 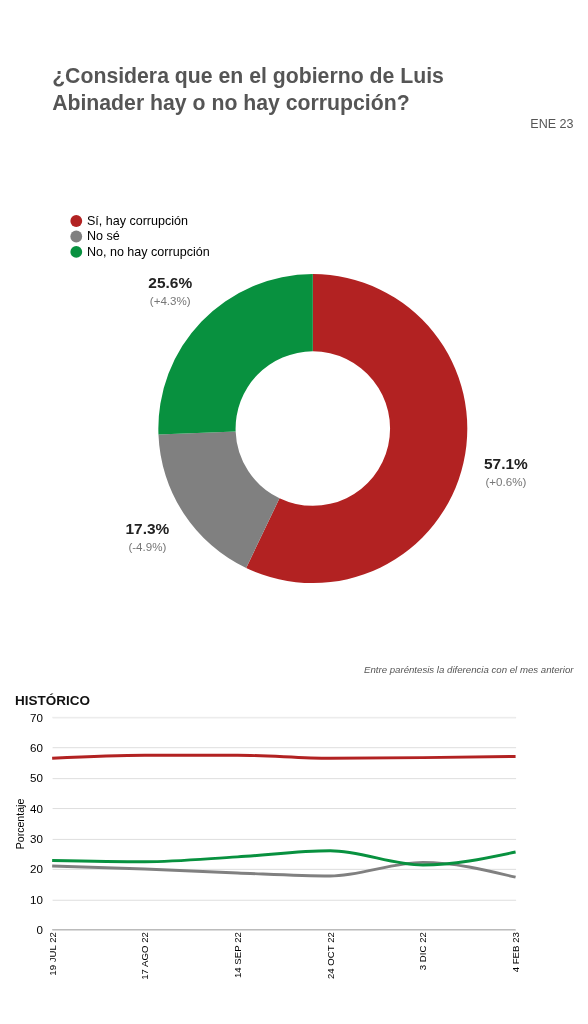 What do you see at coordinates (506, 481) in the screenshot?
I see `text: (+0.6%)` at bounding box center [506, 481].